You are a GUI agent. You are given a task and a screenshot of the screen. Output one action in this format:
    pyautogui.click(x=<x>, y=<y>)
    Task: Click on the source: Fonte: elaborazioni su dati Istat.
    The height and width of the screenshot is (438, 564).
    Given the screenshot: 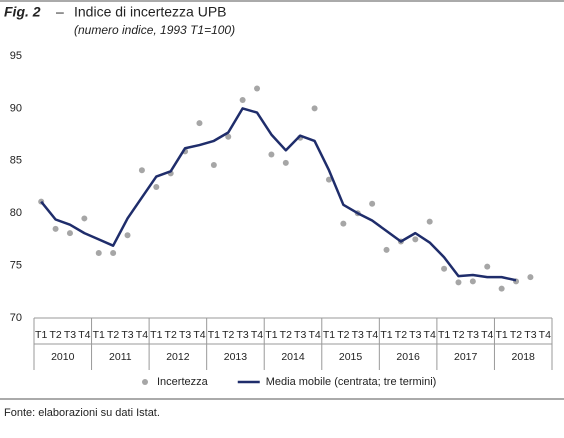 What is the action you would take?
    pyautogui.click(x=82, y=413)
    